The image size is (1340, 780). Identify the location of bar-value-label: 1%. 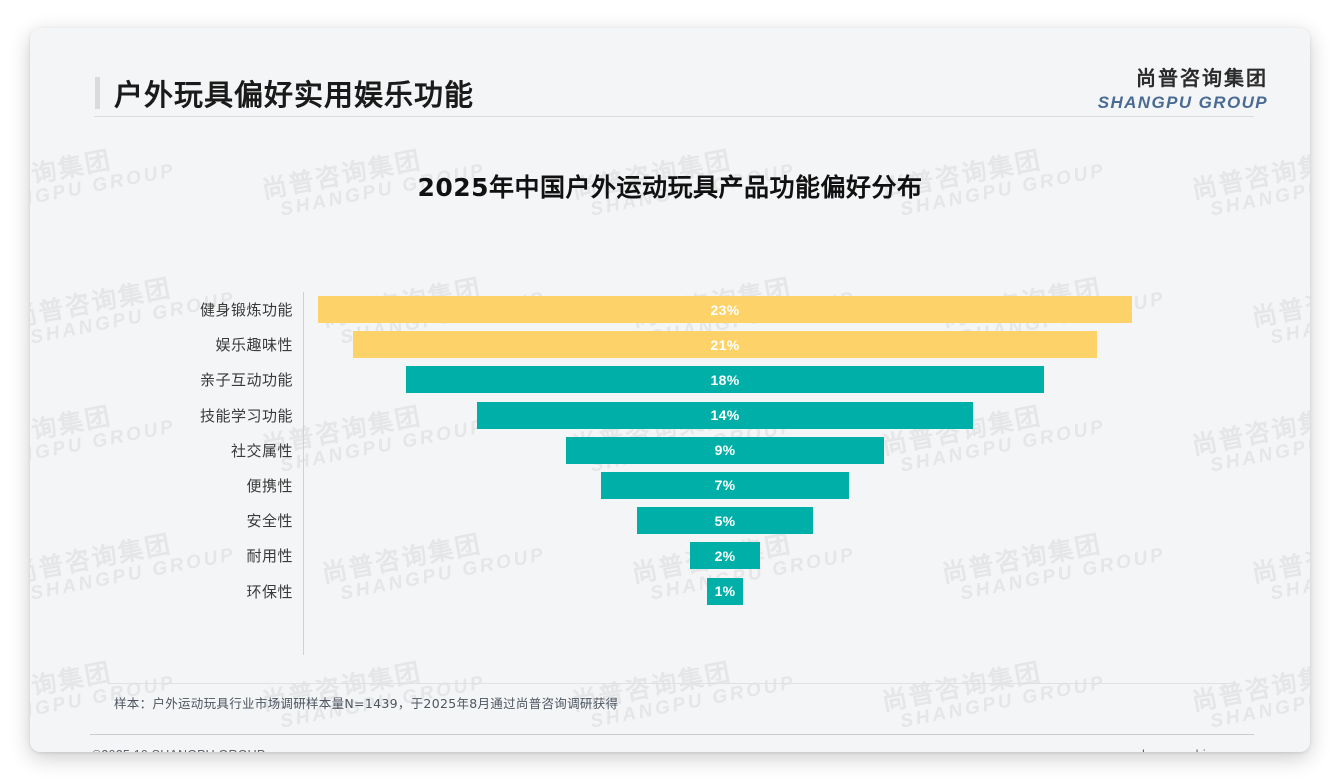
(725, 591).